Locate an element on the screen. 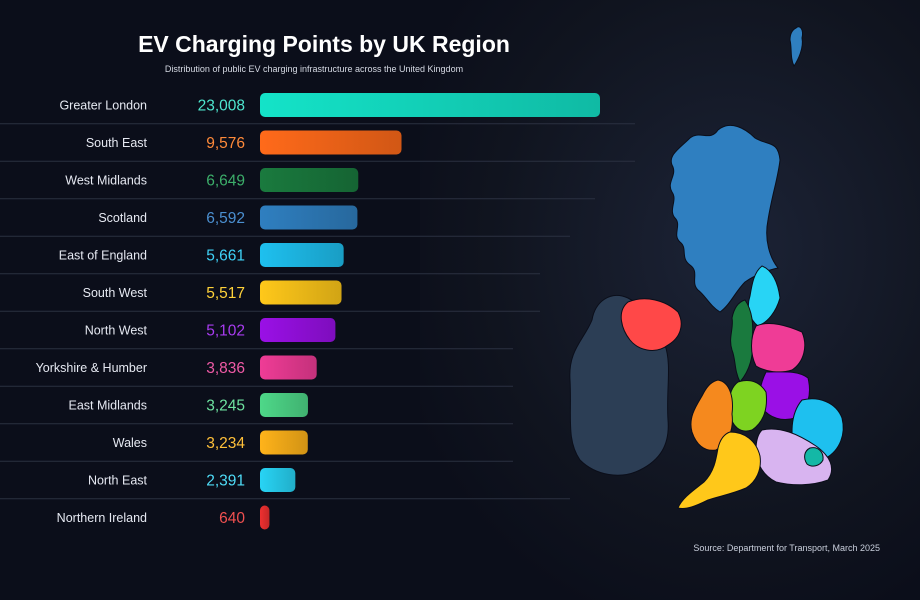 Image resolution: width=920 pixels, height=600 pixels. value-label: 6,592 is located at coordinates (225, 218).